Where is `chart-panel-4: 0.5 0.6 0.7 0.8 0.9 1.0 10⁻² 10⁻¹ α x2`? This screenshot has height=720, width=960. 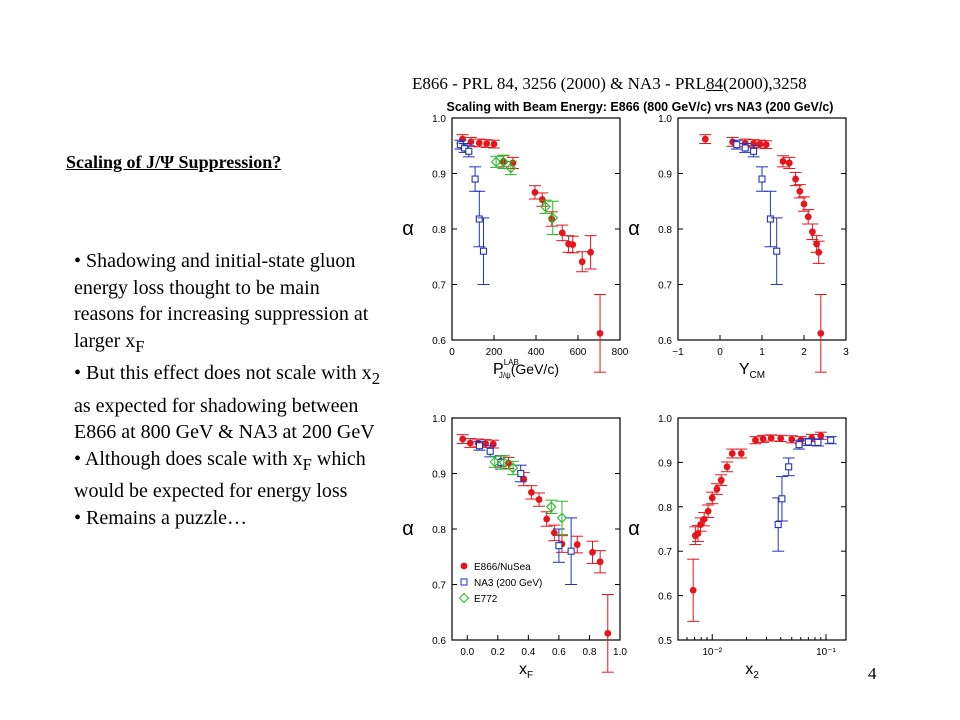 chart-panel-4: 0.5 0.6 0.7 0.8 0.9 1.0 10⁻² 10⁻¹ α x2 is located at coordinates (737, 547).